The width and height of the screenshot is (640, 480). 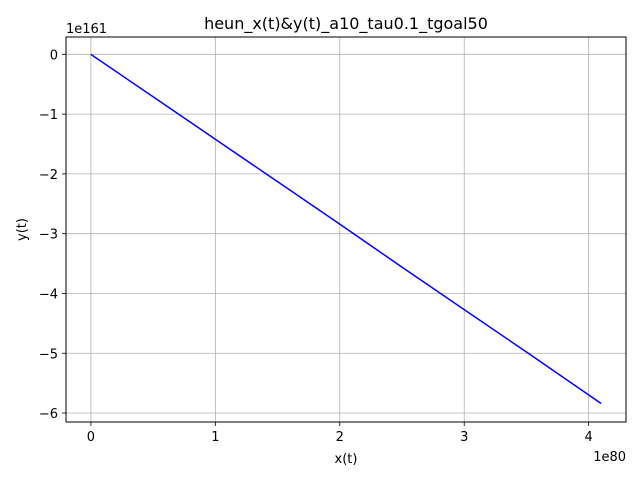 What do you see at coordinates (215, 437) in the screenshot?
I see `x-tick-label: 1` at bounding box center [215, 437].